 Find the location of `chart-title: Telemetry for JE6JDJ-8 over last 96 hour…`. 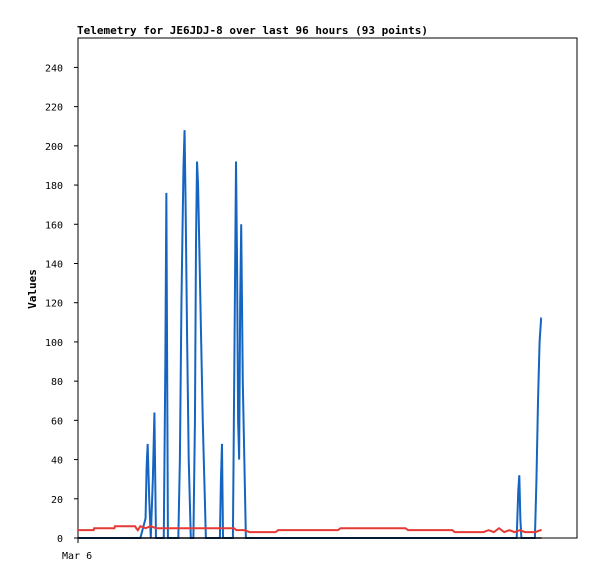

chart-title: Telemetry for JE6JDJ-8 over last 96 hour… is located at coordinates (252, 30).